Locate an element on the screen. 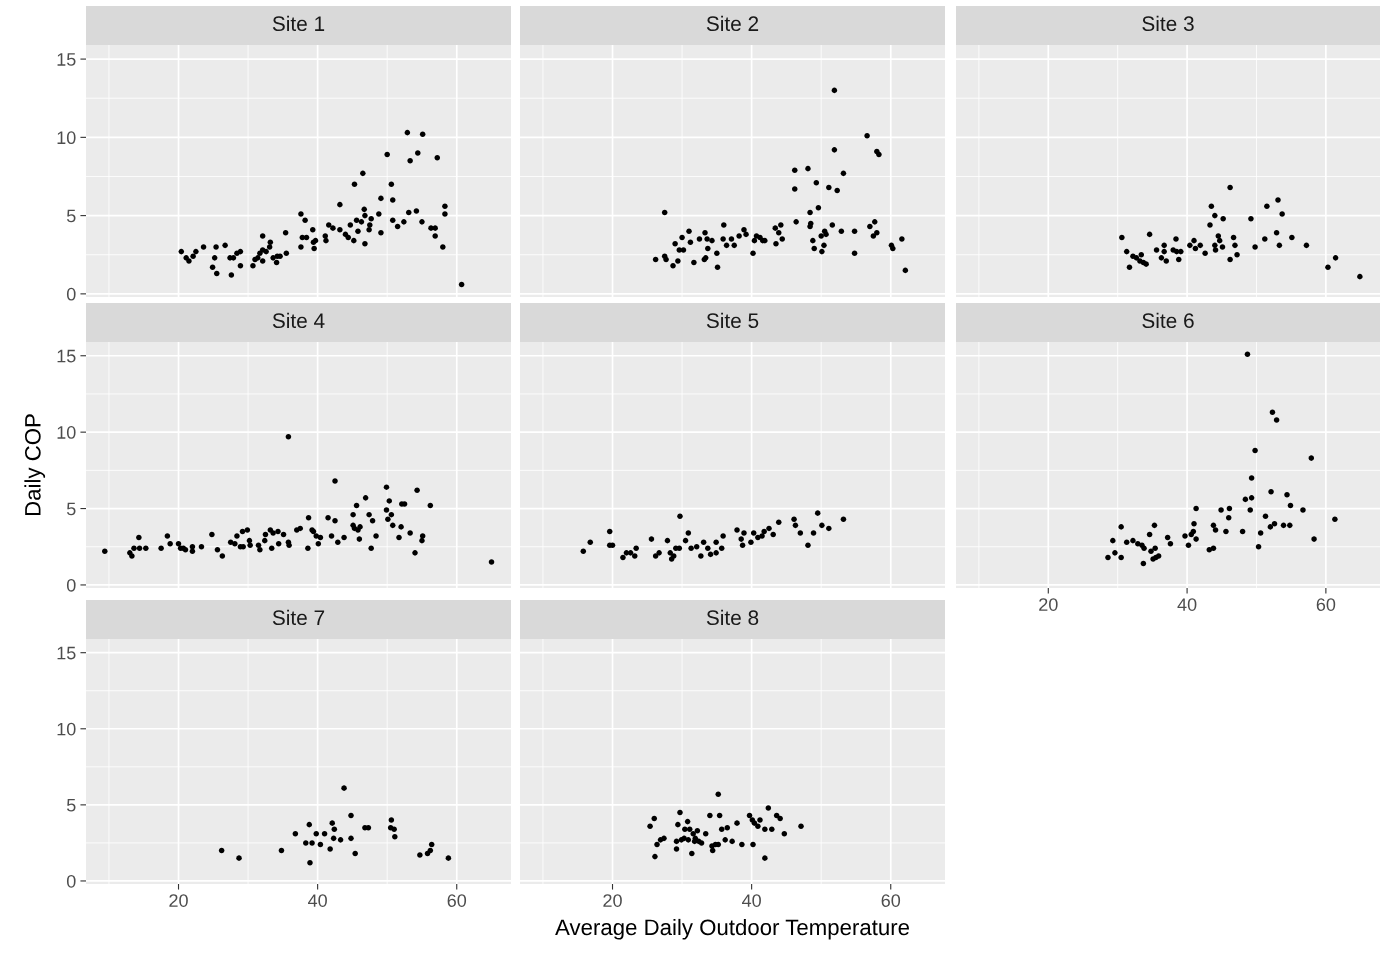 The width and height of the screenshot is (1386, 961). y-tick-label: 5 is located at coordinates (71, 805).